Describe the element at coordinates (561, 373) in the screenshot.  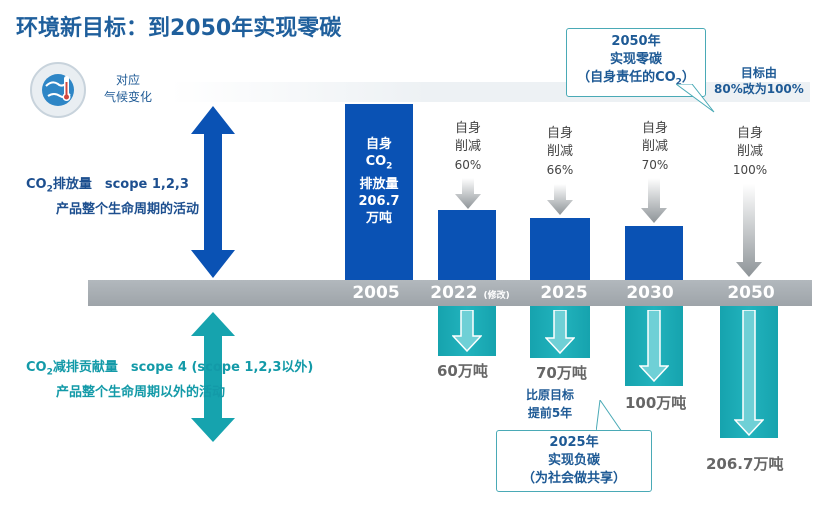
I see `contribution-value-2025: 70万吨` at that location.